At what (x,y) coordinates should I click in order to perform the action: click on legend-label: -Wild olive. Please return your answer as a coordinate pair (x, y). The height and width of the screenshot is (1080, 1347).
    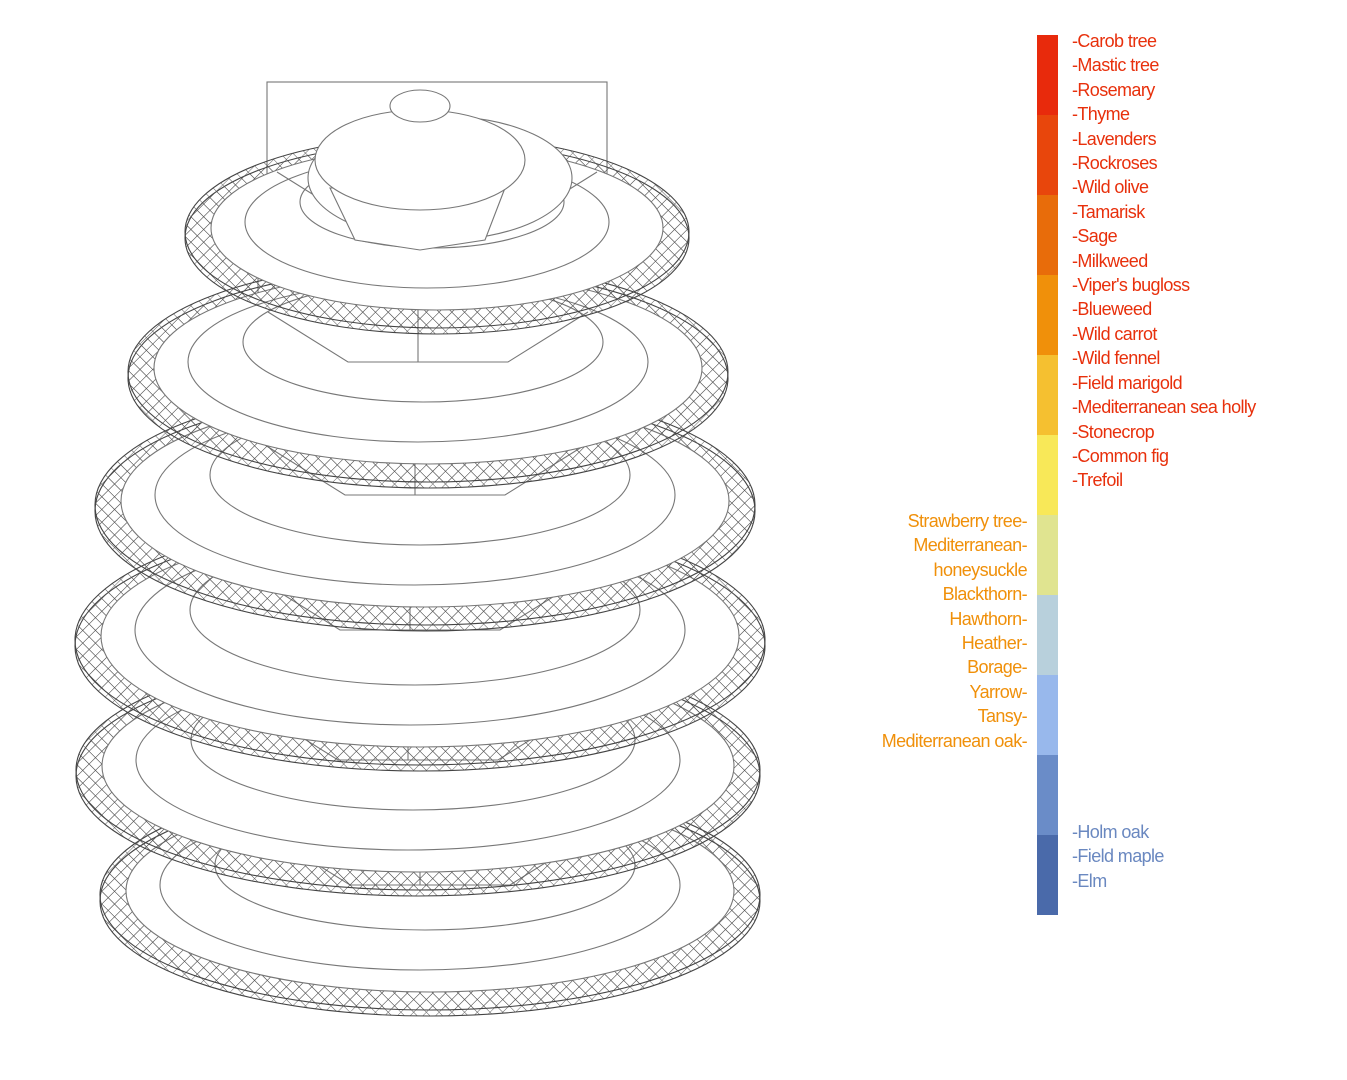
    Looking at the image, I should click on (1110, 187).